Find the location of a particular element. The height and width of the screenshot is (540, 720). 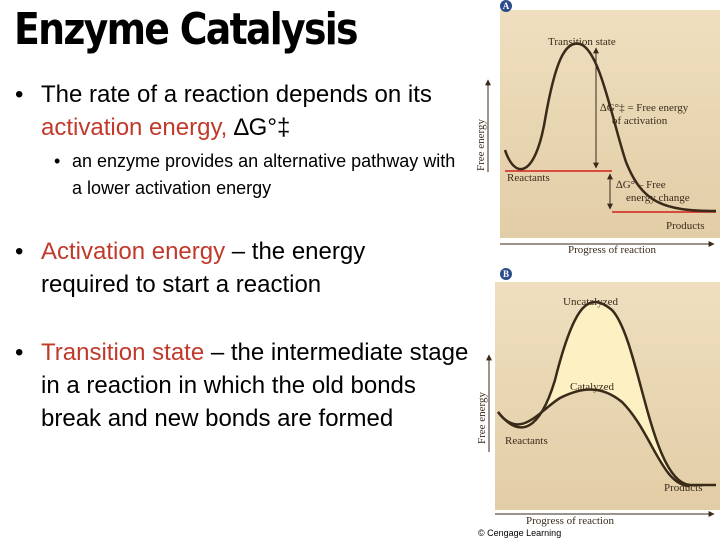

bullet-text: The rate of a reaction depends on its is located at coordinates (236, 94).